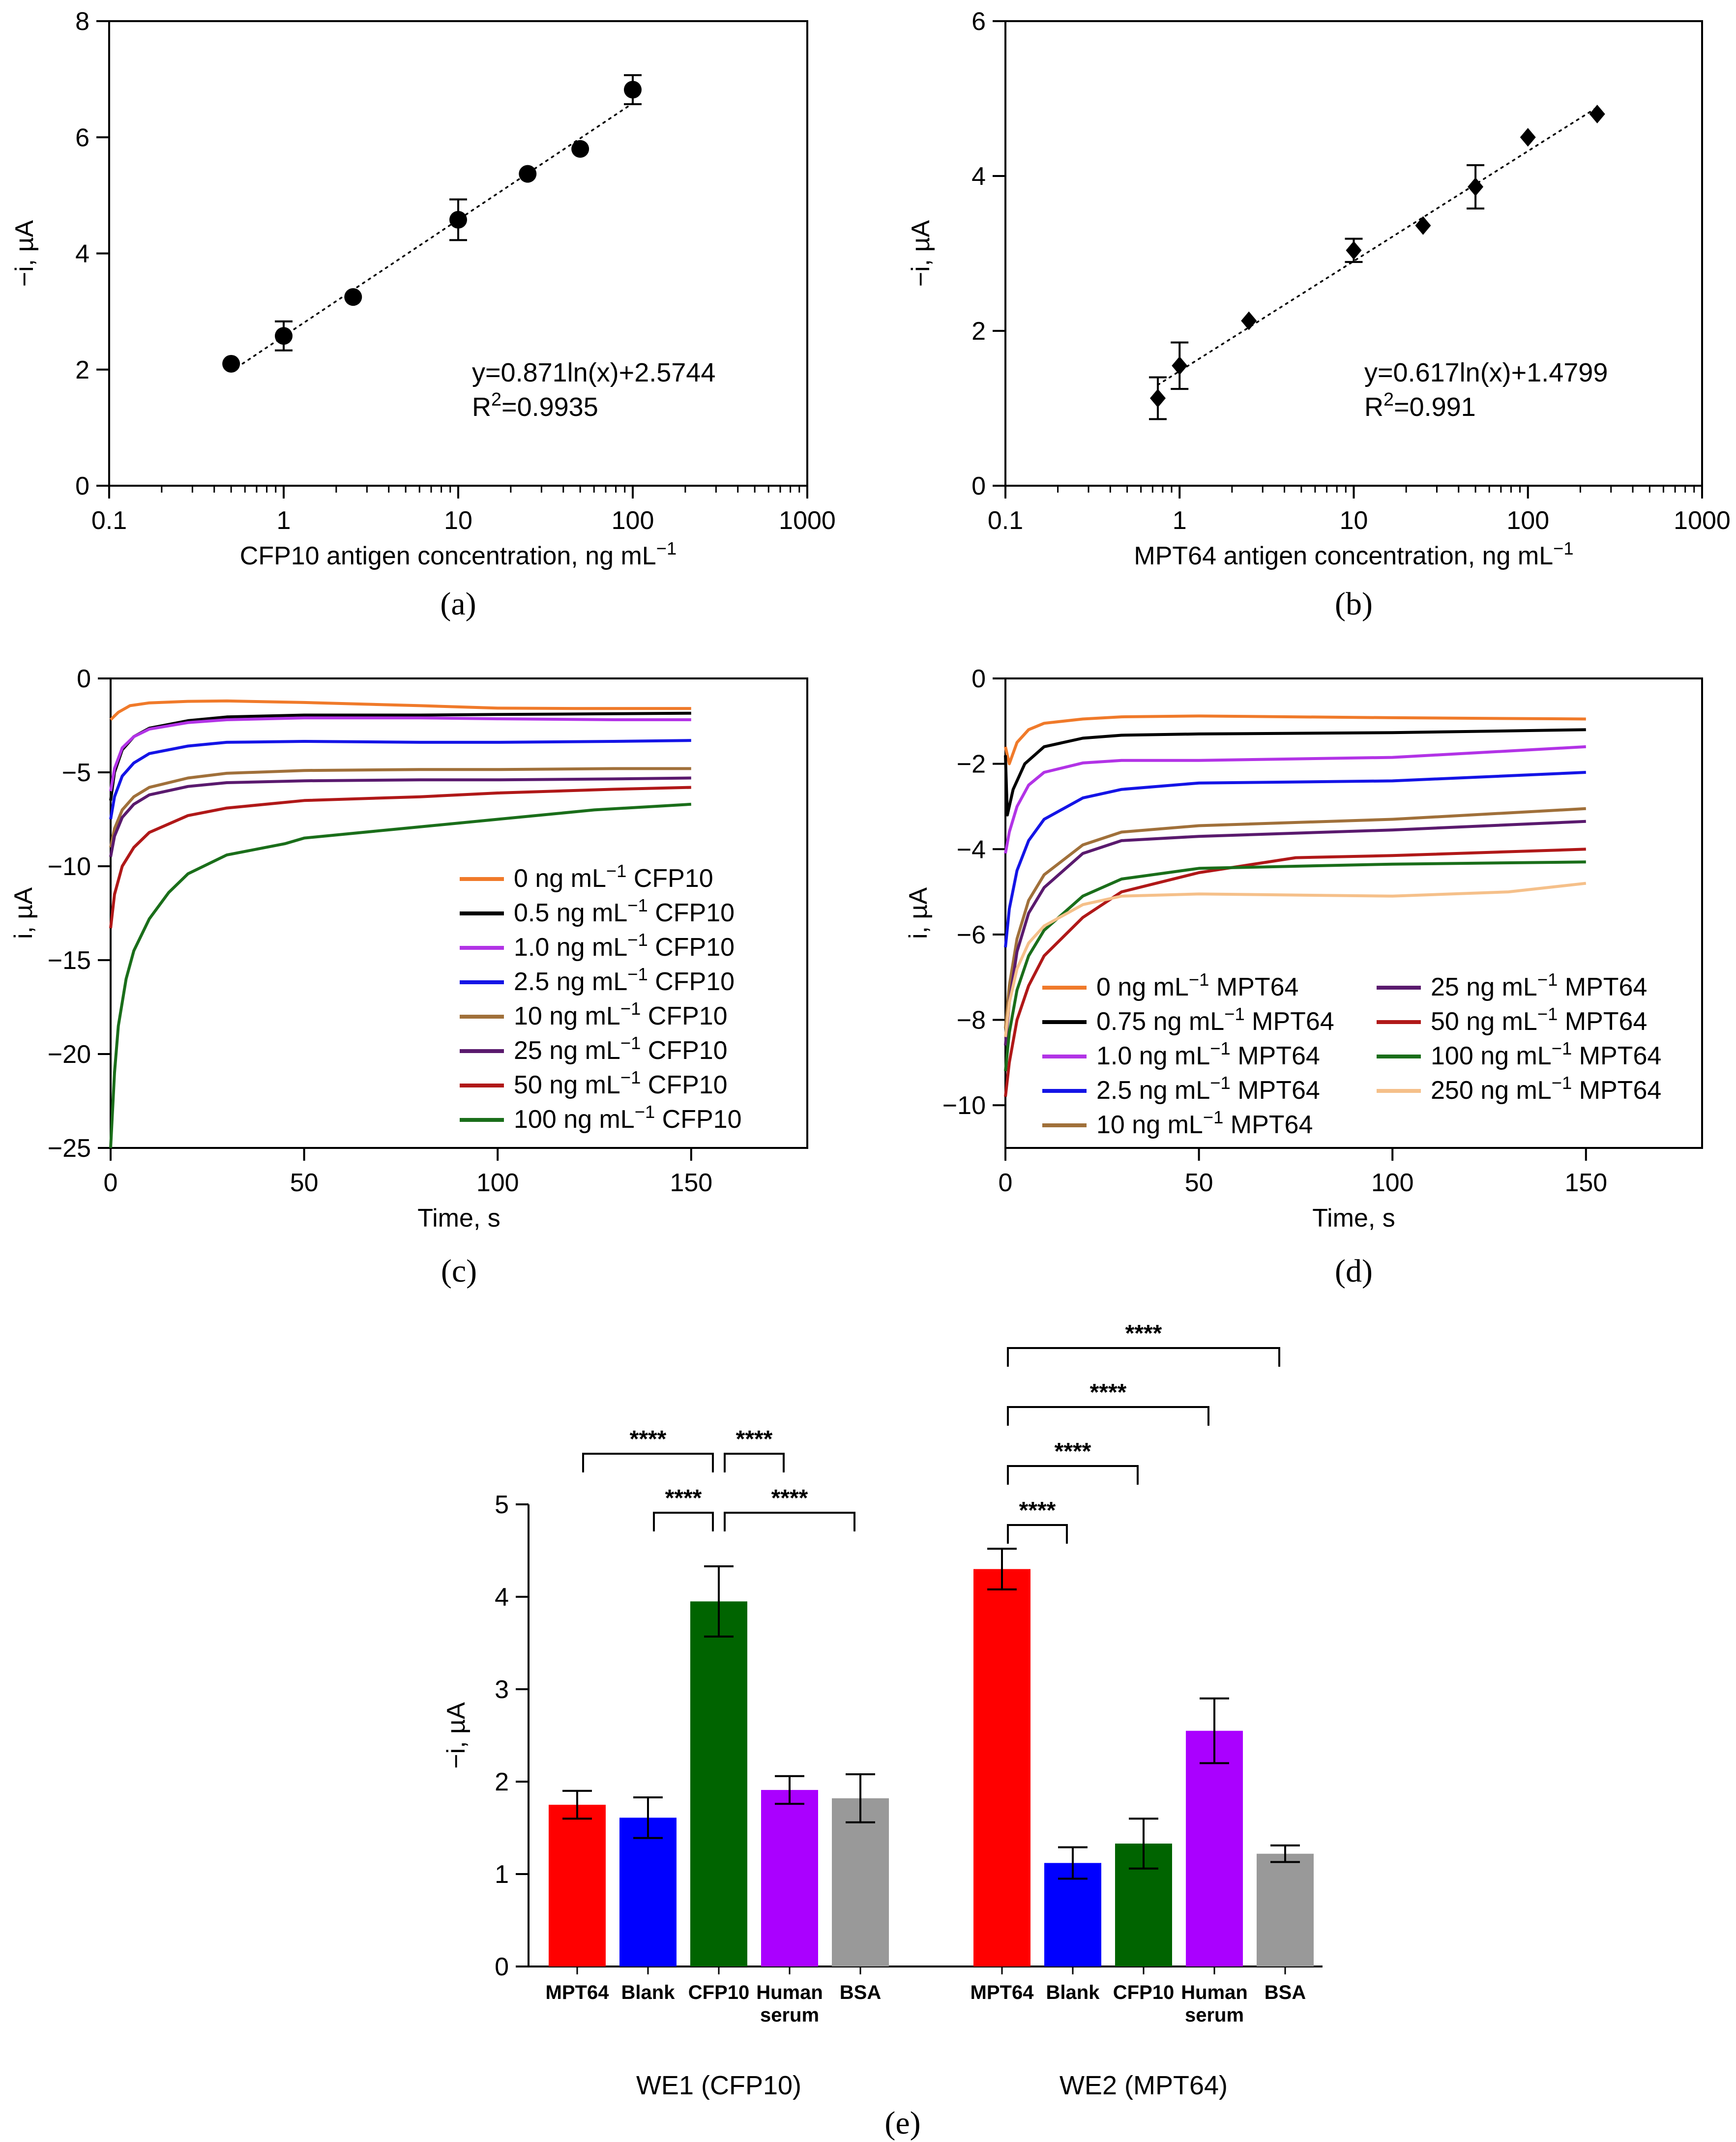  I want to click on y-tick-label: −15, so click(69, 960).